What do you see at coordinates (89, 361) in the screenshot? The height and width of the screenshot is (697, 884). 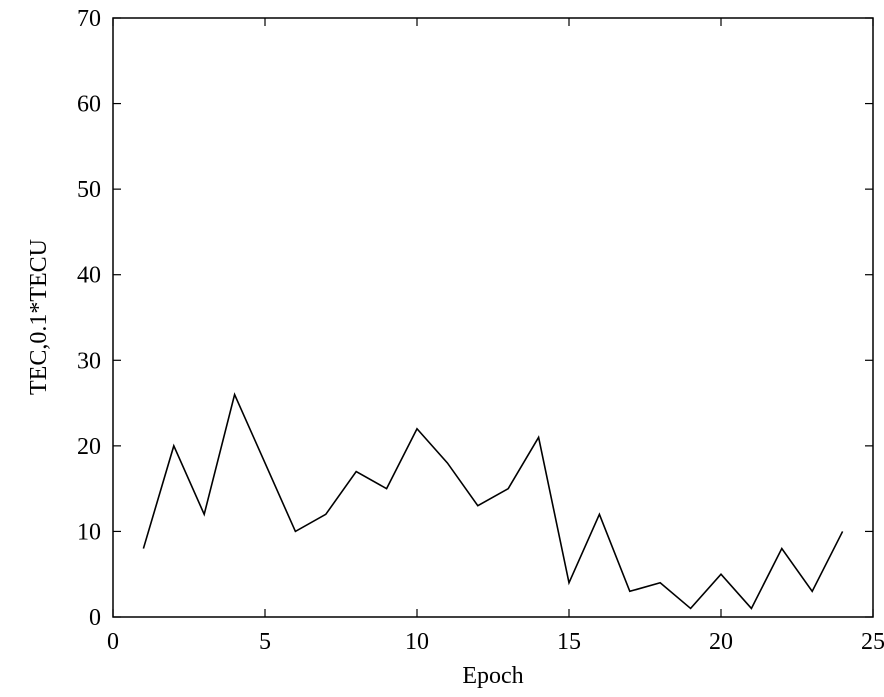 I see `y-tick-label: 30` at bounding box center [89, 361].